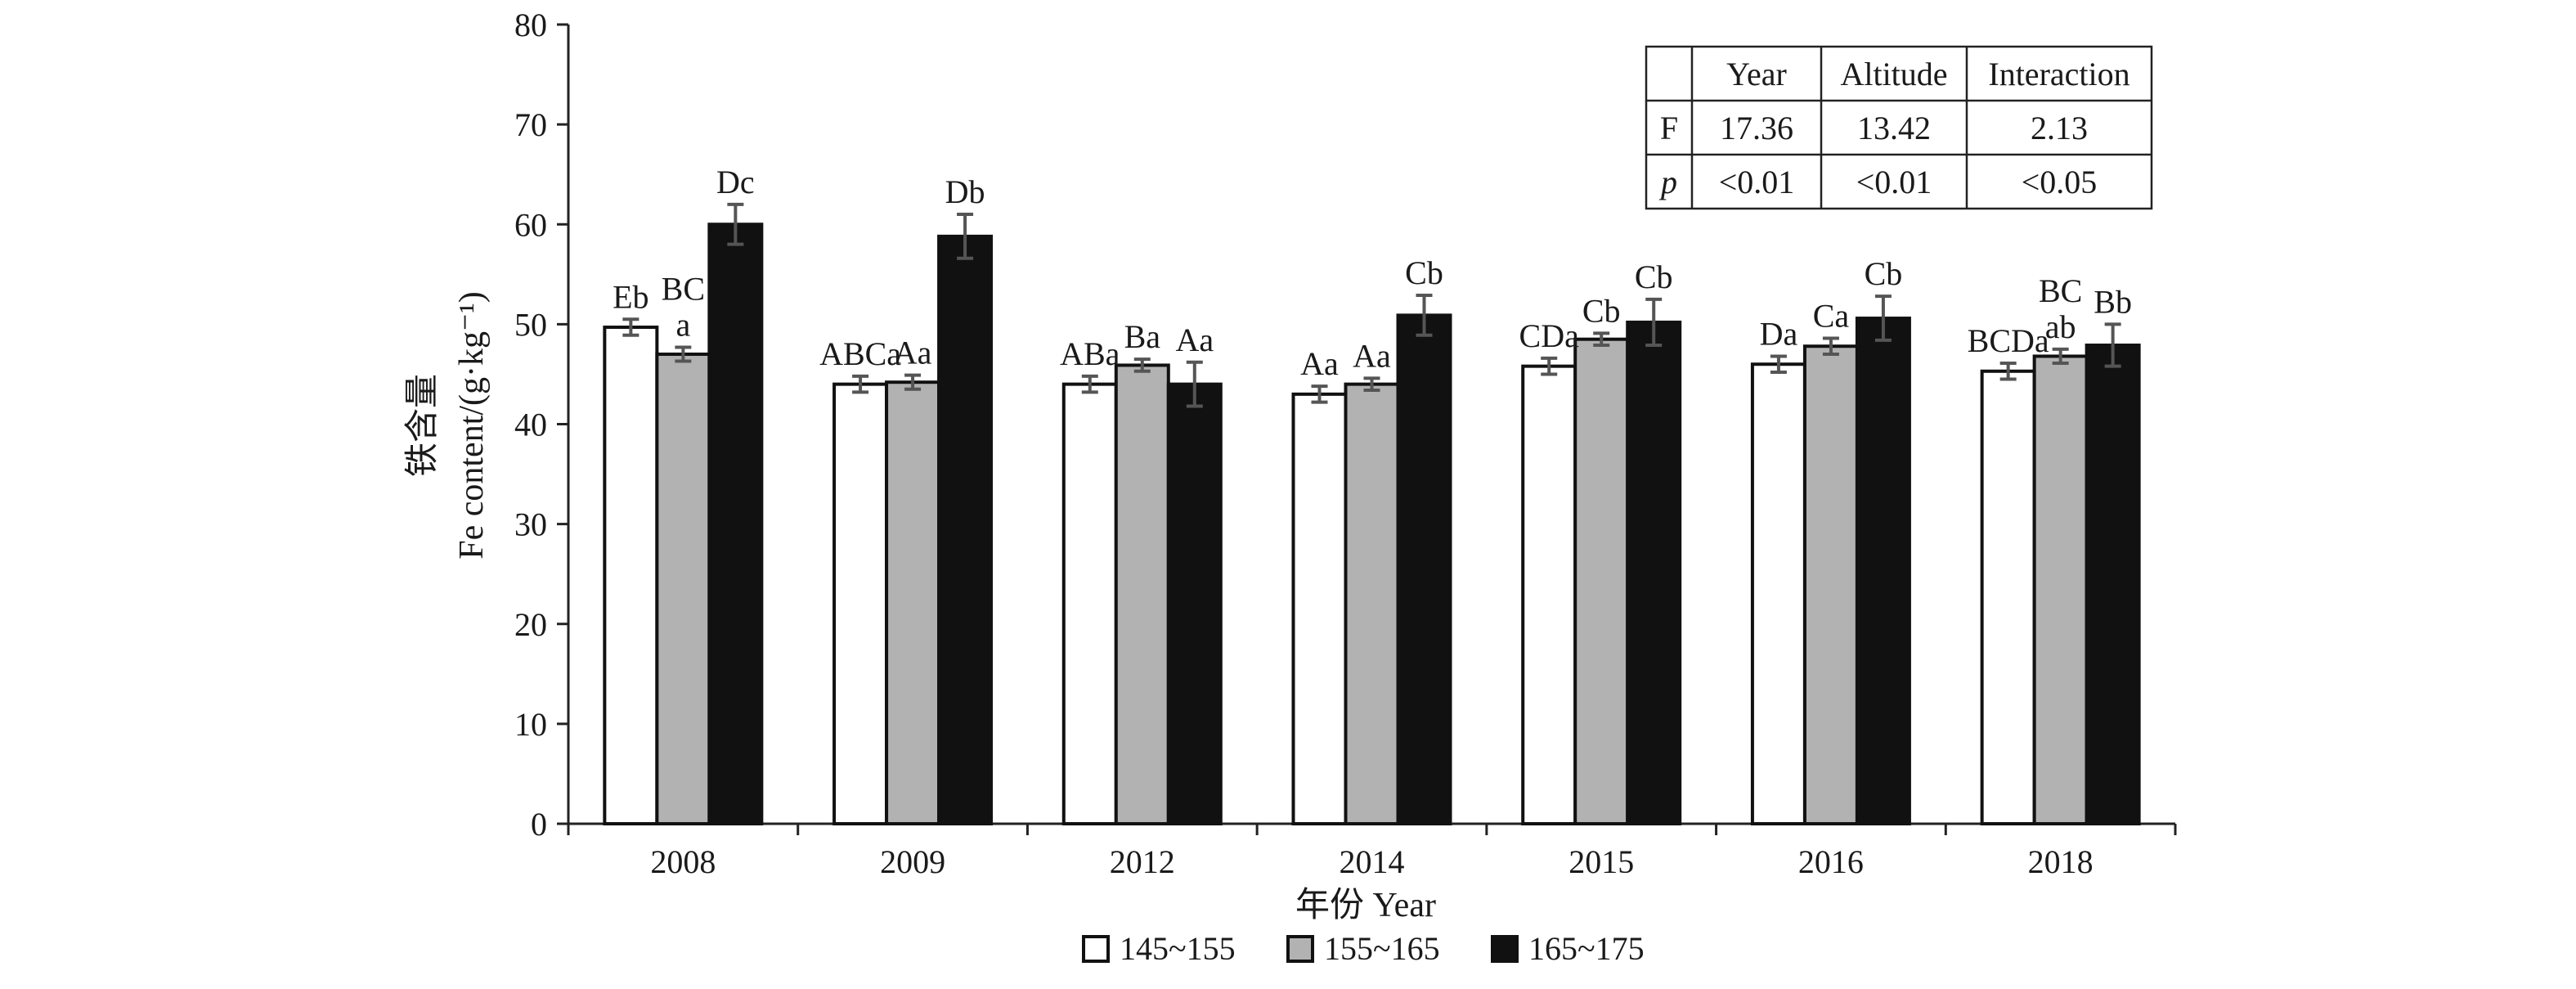  I want to click on y-tick-label: 60, so click(530, 224).